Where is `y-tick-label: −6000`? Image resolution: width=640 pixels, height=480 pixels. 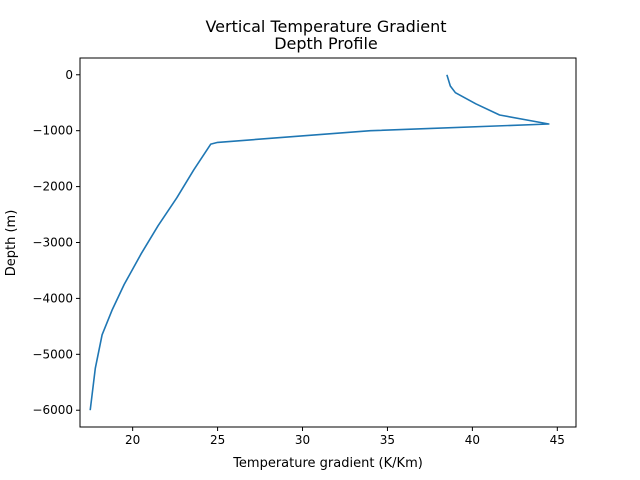
y-tick-label: −6000 is located at coordinates (52, 410).